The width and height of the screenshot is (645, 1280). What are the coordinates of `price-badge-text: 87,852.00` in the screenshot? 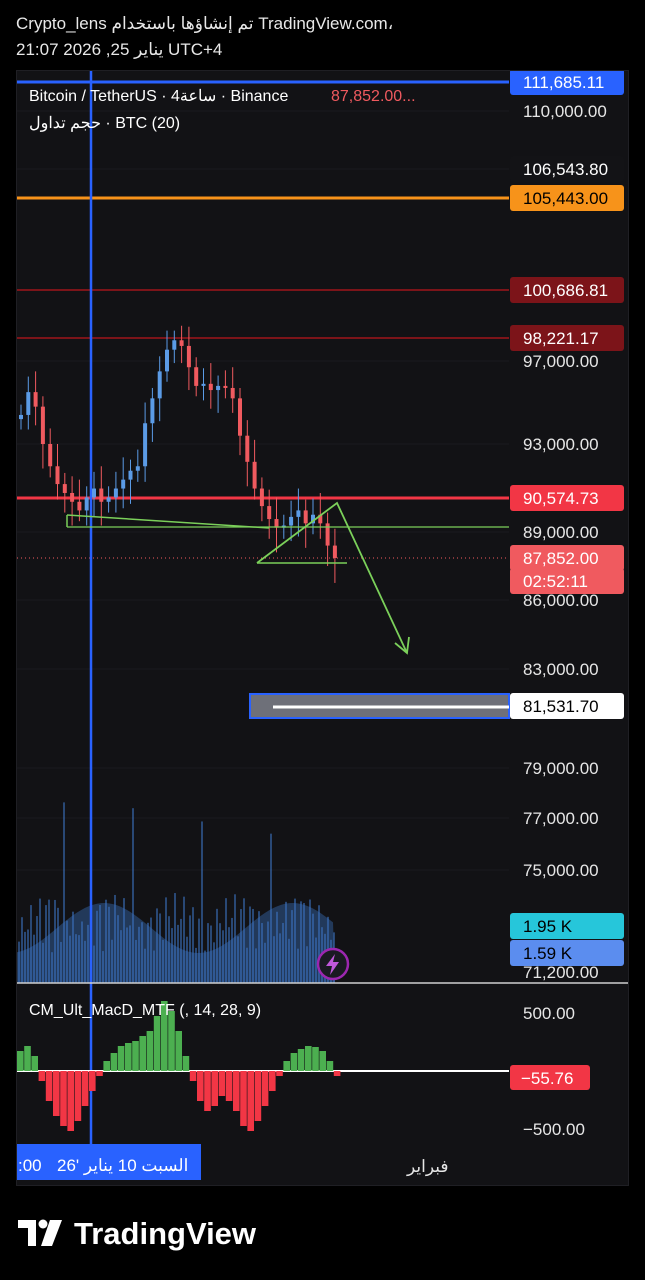 It's located at (561, 558).